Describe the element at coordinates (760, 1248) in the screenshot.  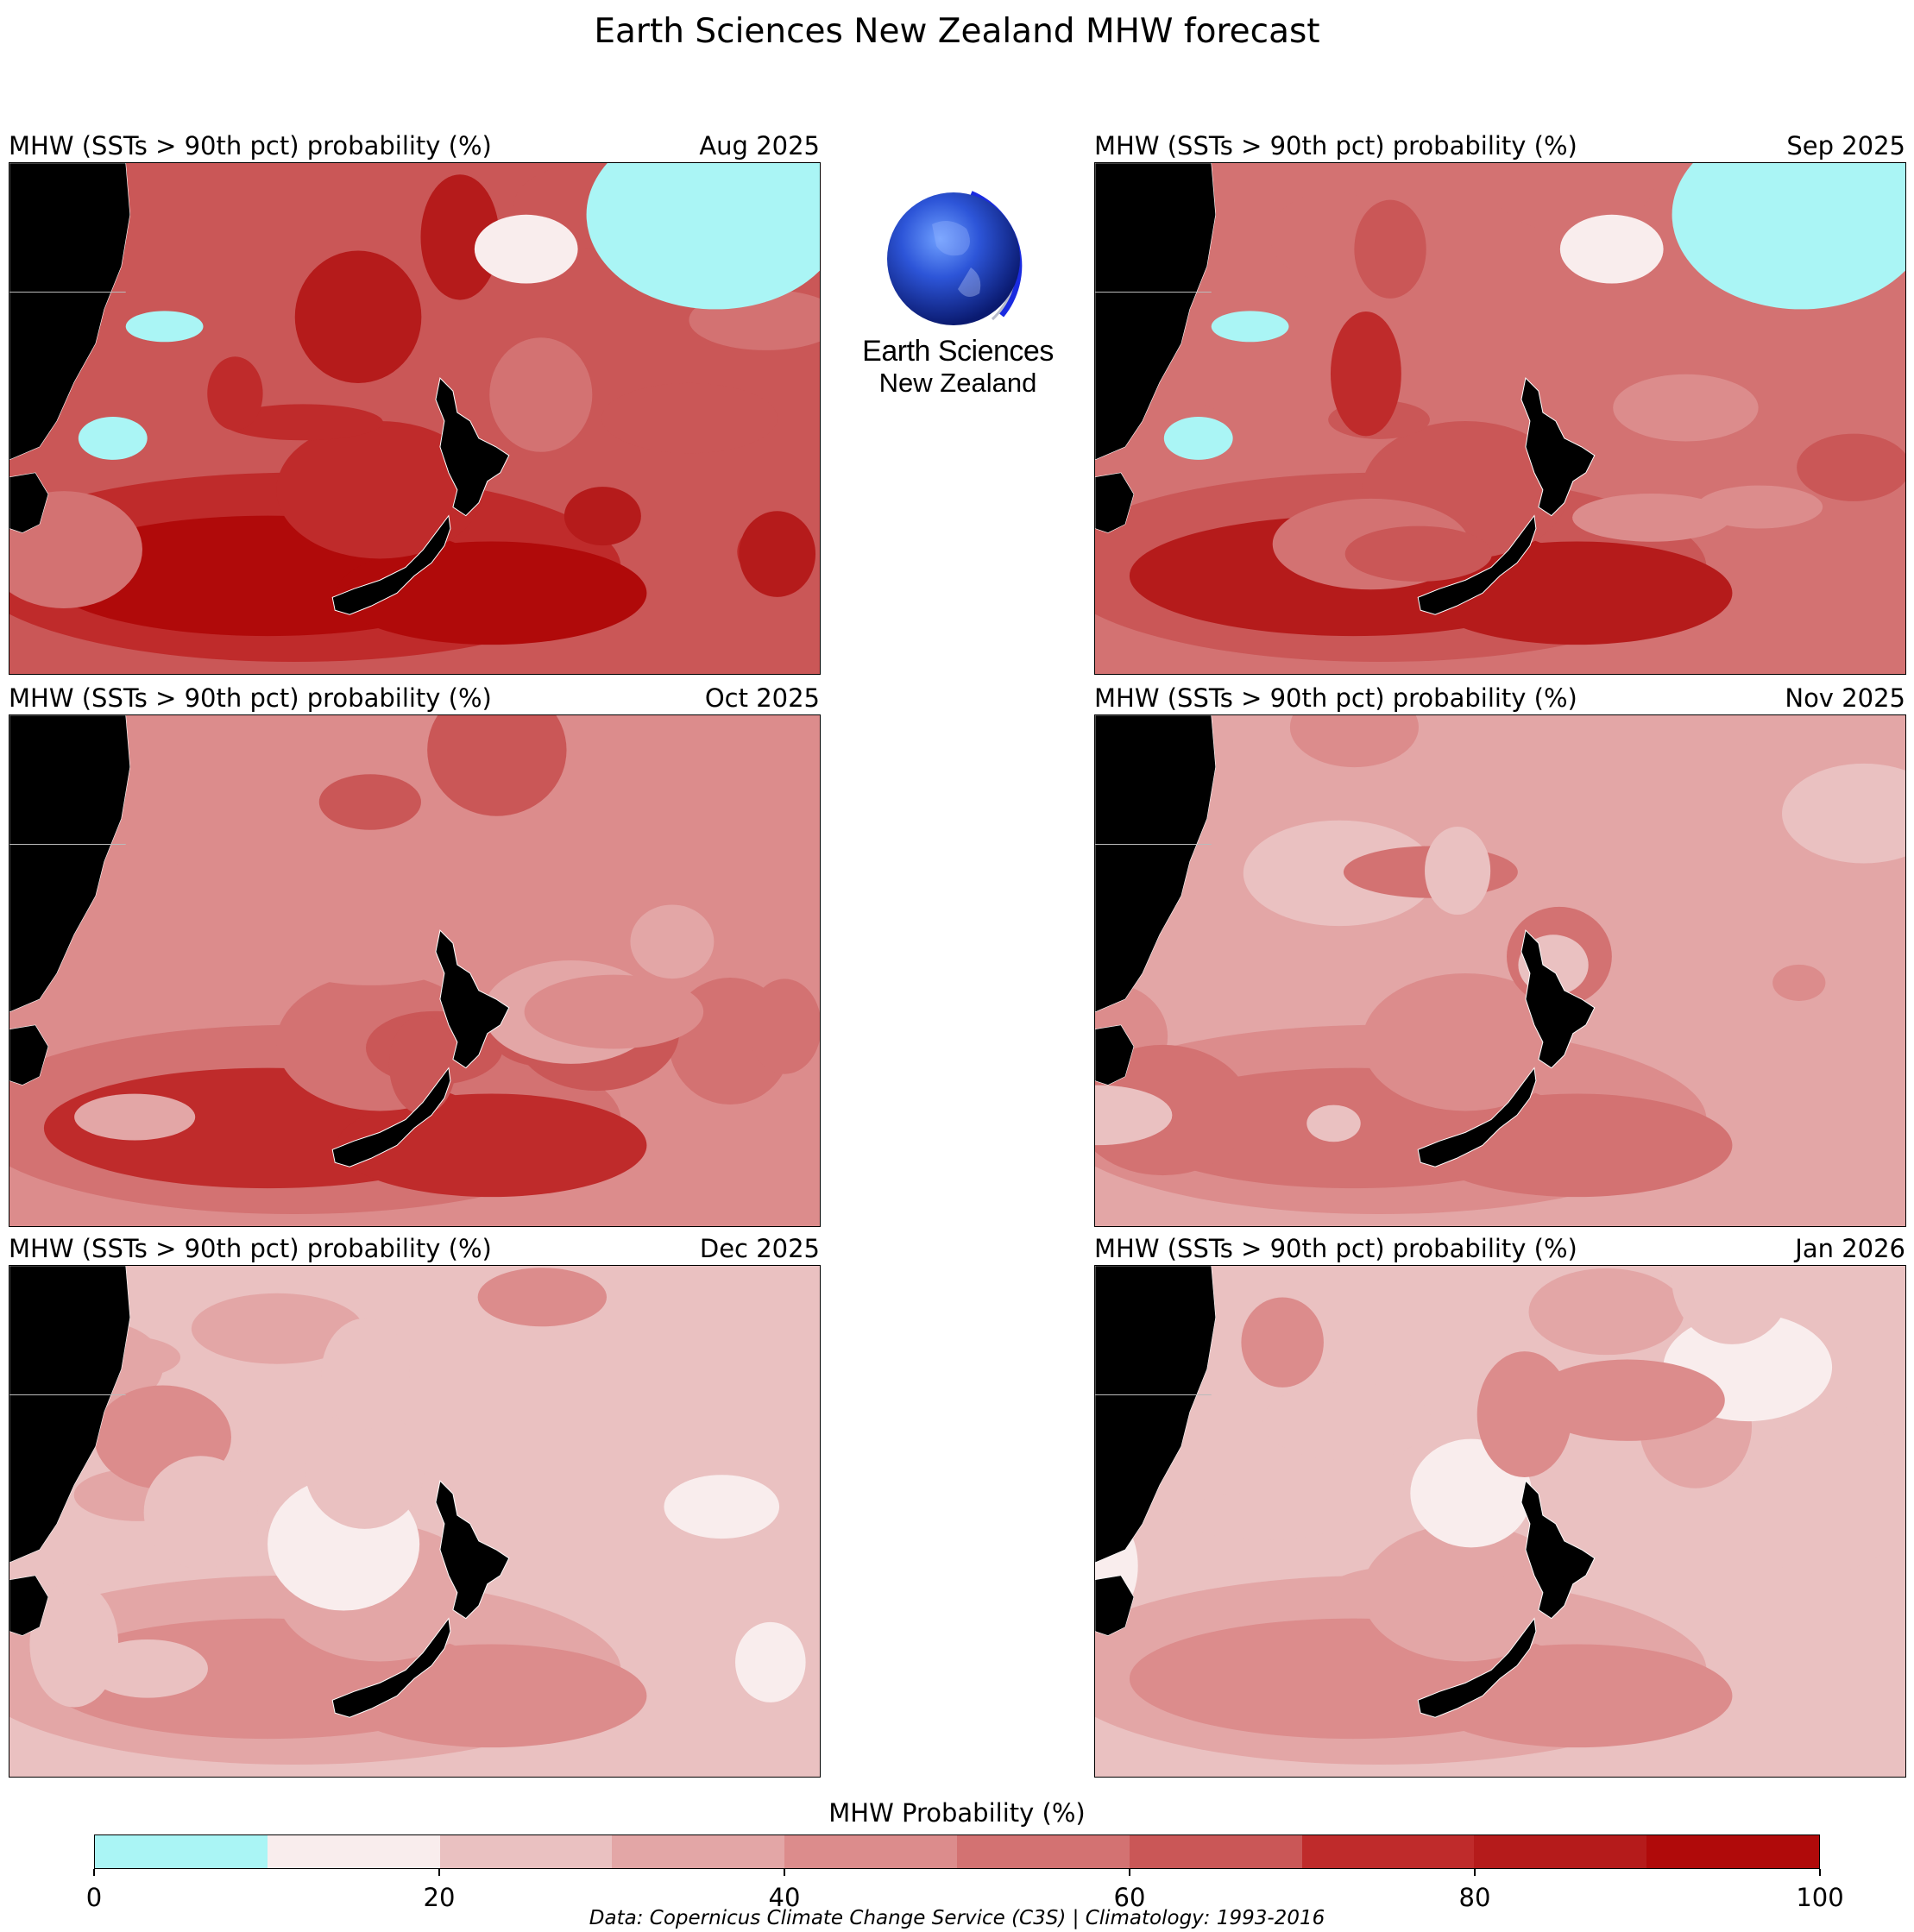
I see `panel-date: Dec 2025` at that location.